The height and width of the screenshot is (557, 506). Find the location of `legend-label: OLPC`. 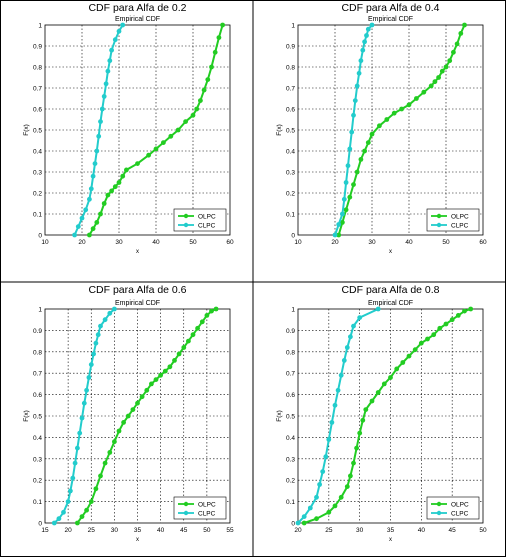

legend-label: OLPC is located at coordinates (460, 505).